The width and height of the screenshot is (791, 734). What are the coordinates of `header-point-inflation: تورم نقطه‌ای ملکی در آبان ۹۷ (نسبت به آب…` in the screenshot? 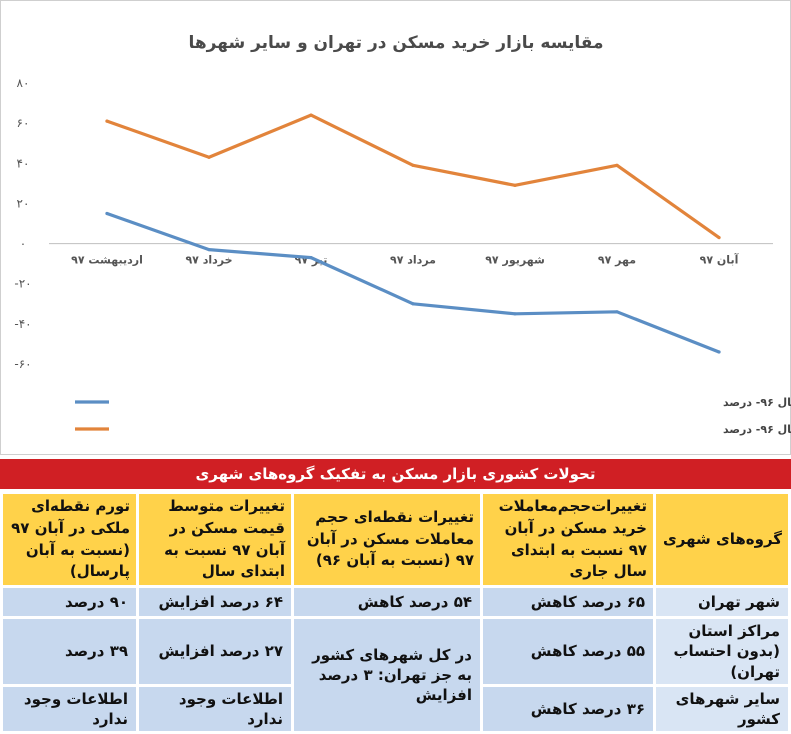 It's located at (69, 539).